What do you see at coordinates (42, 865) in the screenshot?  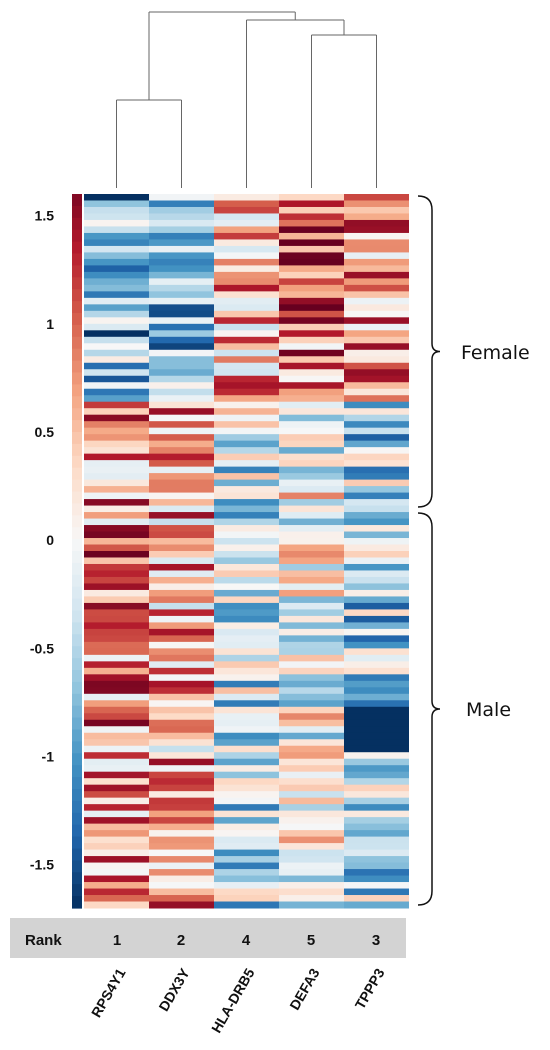 I see `colorbar-tick-label: -1.5` at bounding box center [42, 865].